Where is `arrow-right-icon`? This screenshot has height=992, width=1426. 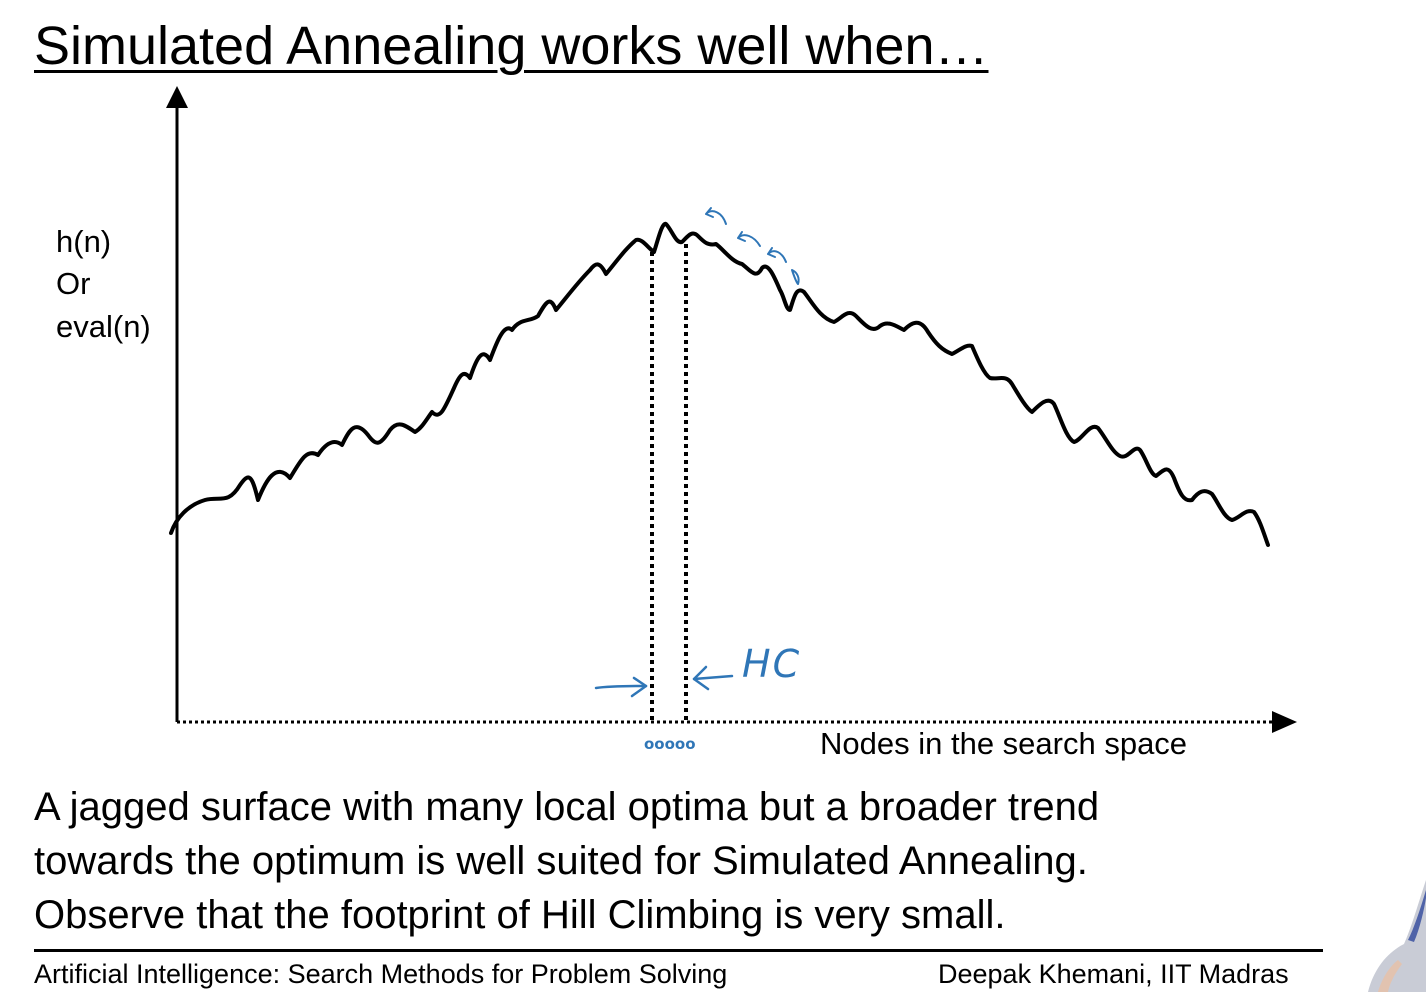 arrow-right-icon is located at coordinates (621, 687).